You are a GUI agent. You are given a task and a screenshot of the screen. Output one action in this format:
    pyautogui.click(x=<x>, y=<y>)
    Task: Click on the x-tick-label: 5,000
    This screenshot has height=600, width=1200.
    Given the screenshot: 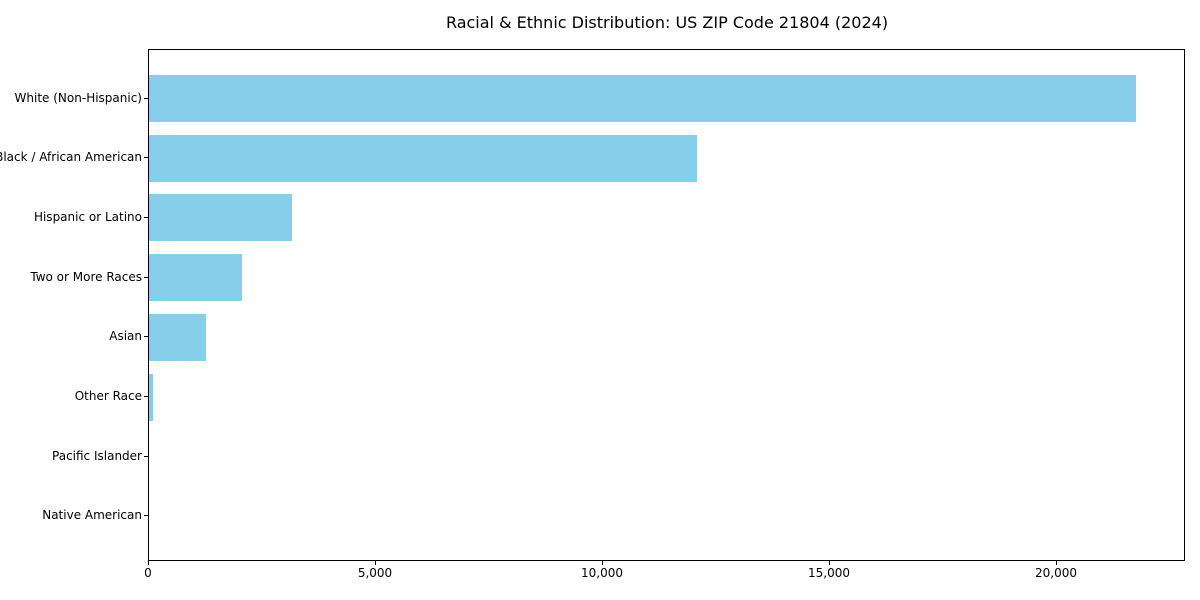 What is the action you would take?
    pyautogui.click(x=375, y=573)
    